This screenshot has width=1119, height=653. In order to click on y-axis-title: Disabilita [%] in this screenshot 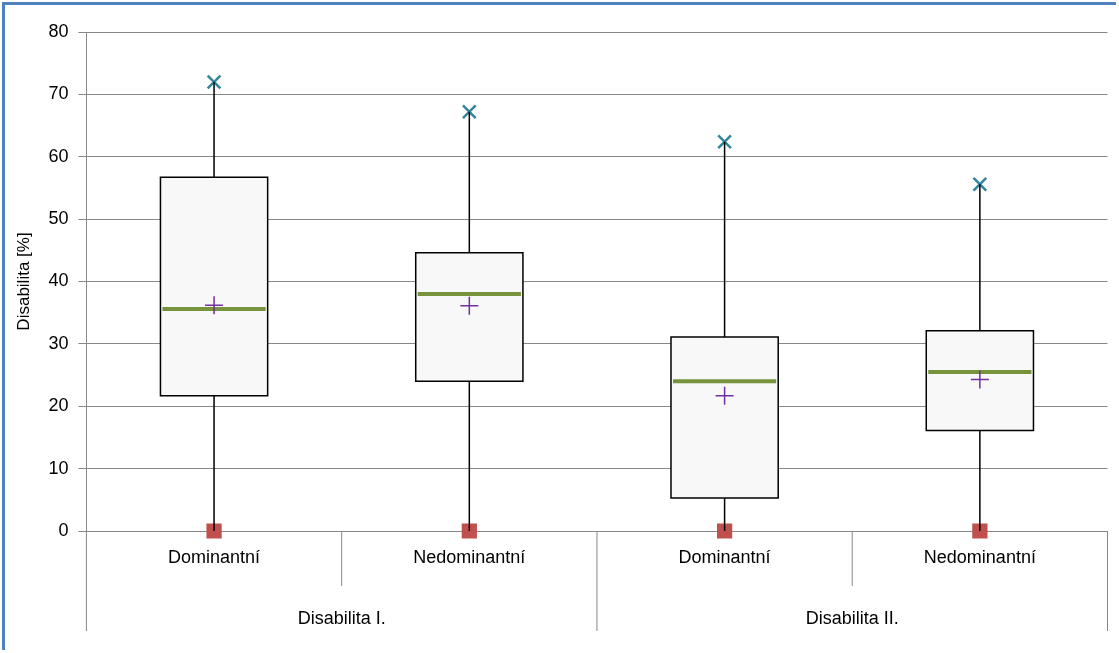, I will do `click(23, 281)`.